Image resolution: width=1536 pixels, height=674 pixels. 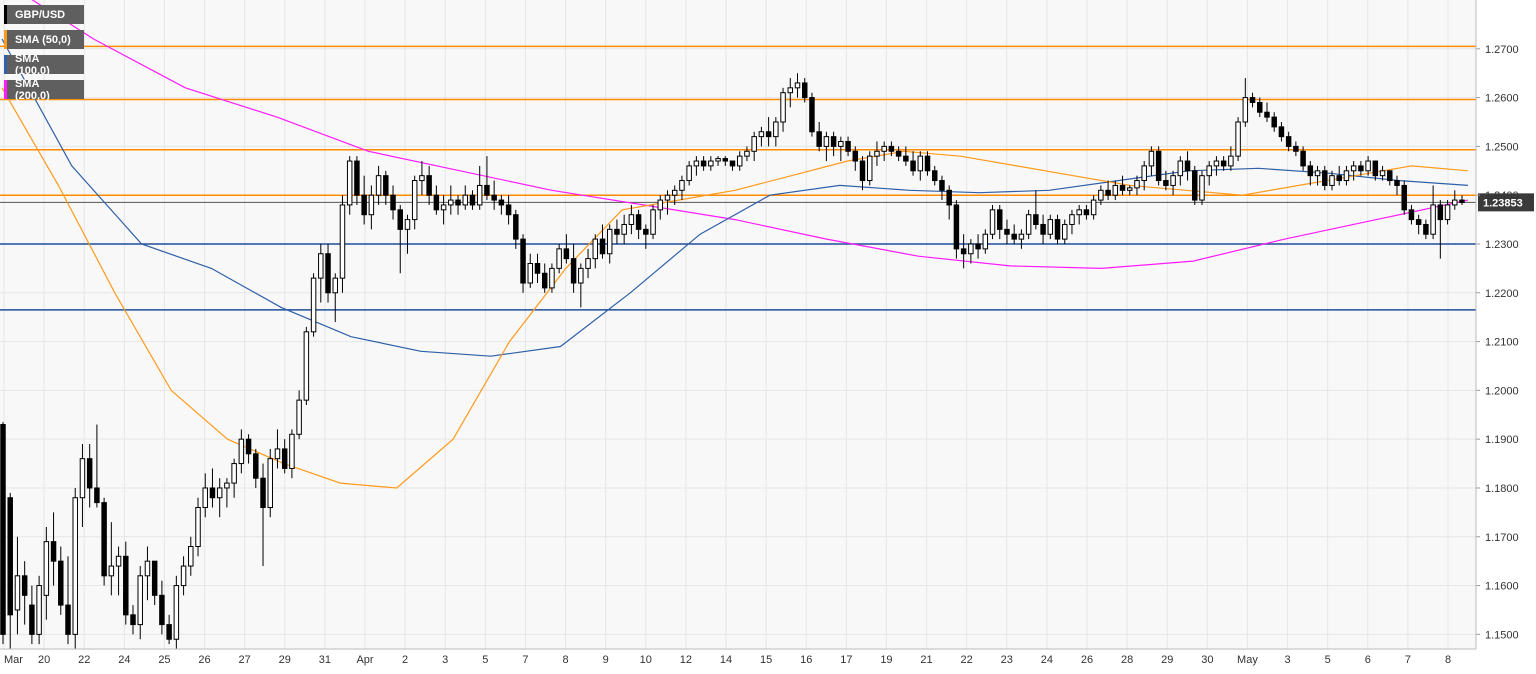 What do you see at coordinates (84, 660) in the screenshot?
I see `x-tick-label: 22` at bounding box center [84, 660].